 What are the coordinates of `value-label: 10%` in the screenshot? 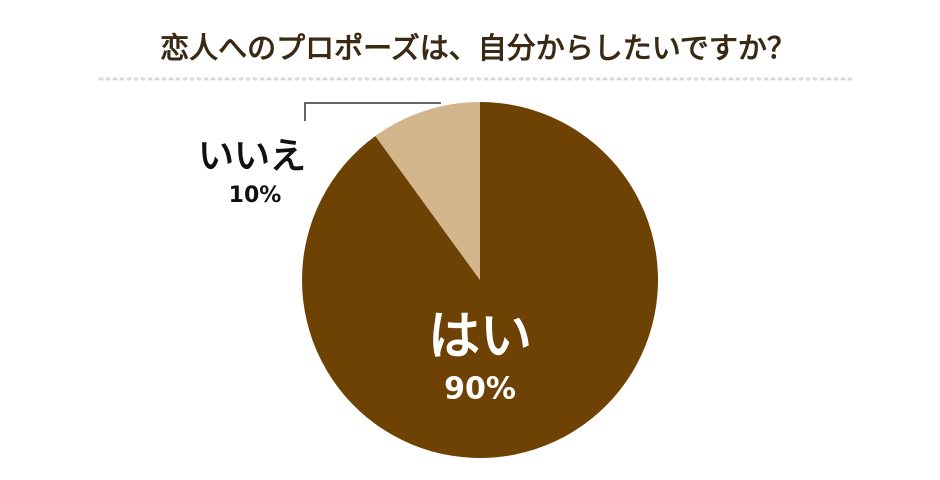 It's located at (255, 195).